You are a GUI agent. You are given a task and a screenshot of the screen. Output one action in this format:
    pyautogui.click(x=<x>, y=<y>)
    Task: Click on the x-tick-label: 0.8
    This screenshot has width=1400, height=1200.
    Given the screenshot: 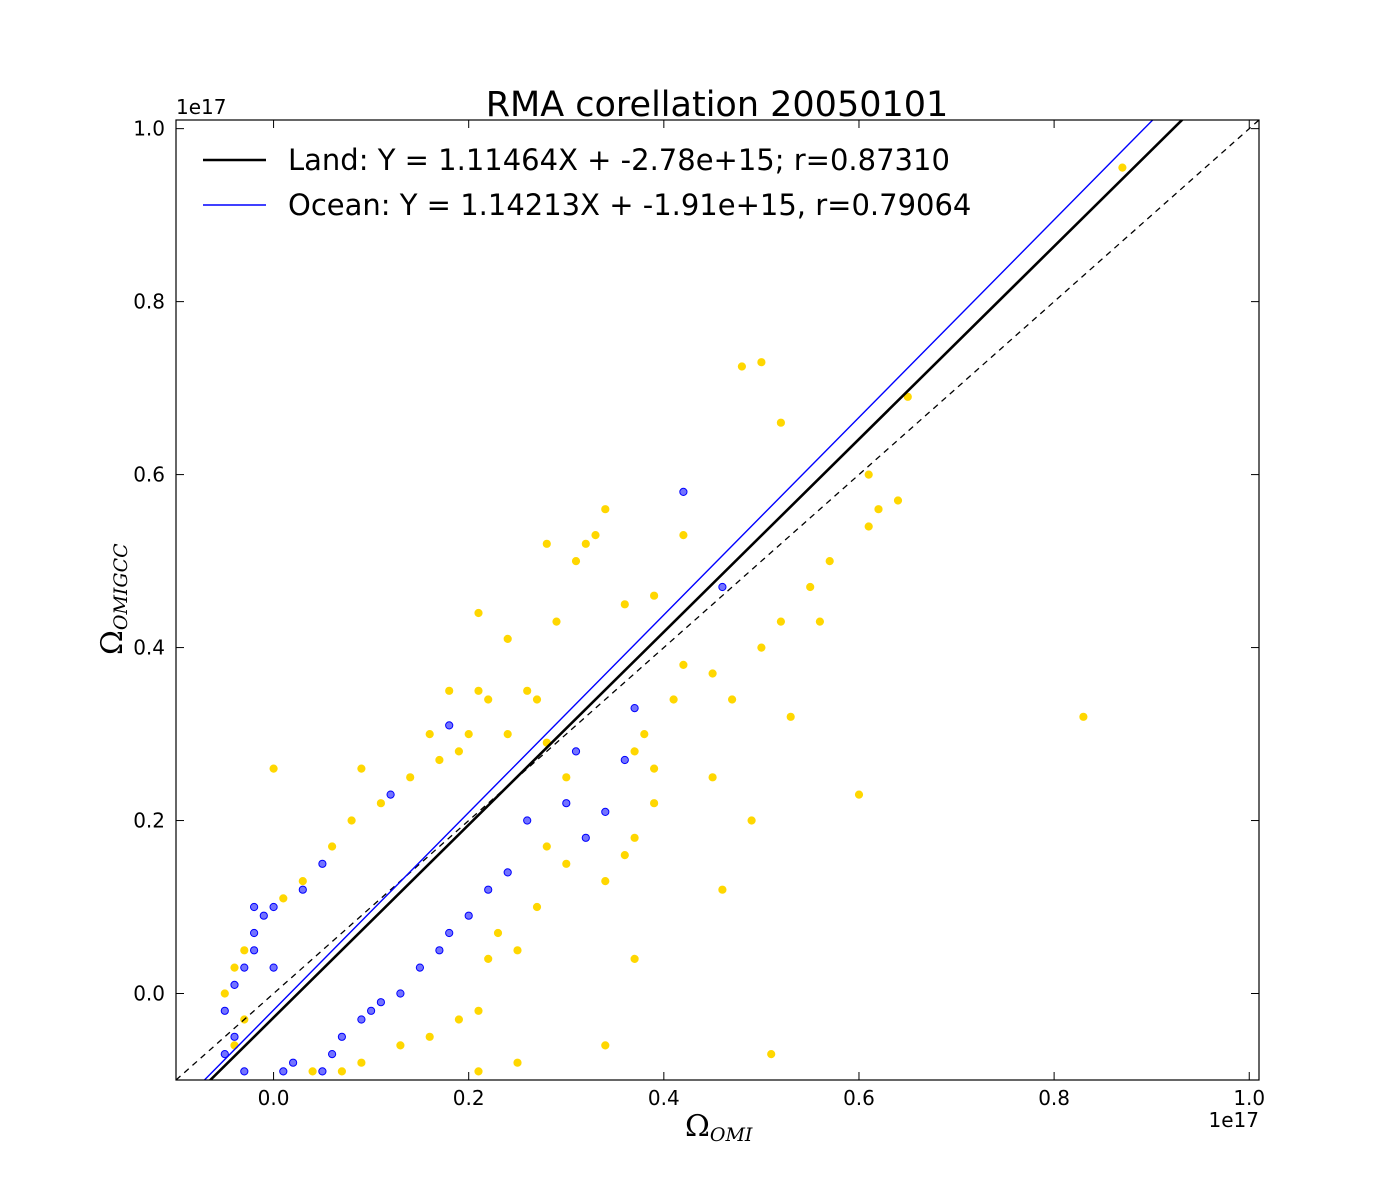 What is the action you would take?
    pyautogui.click(x=1054, y=1098)
    